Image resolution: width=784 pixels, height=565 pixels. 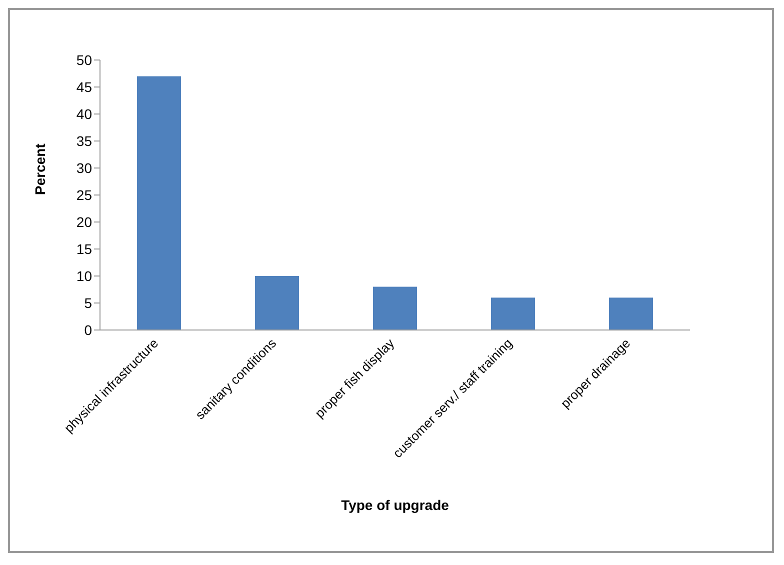 I want to click on y-tick-label: 0, so click(x=88, y=330).